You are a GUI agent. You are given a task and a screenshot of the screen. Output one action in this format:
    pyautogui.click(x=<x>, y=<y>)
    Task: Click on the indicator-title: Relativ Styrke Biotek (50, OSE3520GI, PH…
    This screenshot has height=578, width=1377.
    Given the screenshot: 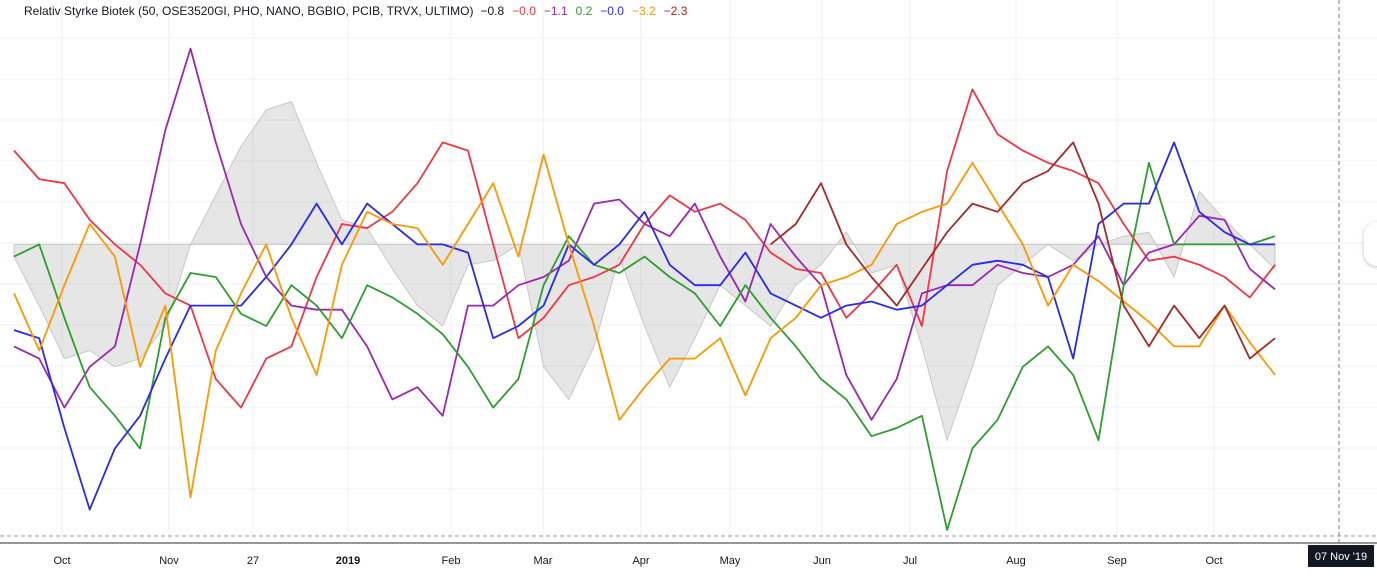 What is the action you would take?
    pyautogui.click(x=249, y=11)
    